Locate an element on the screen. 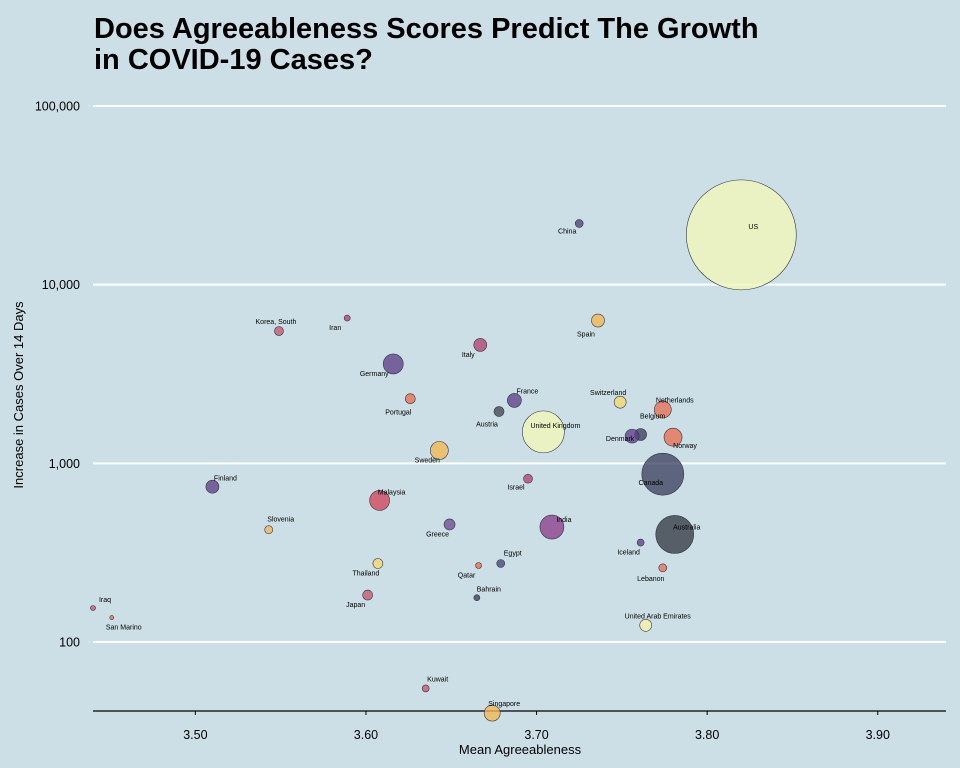 This screenshot has width=960, height=768. point-label-finland: Finland is located at coordinates (225, 479).